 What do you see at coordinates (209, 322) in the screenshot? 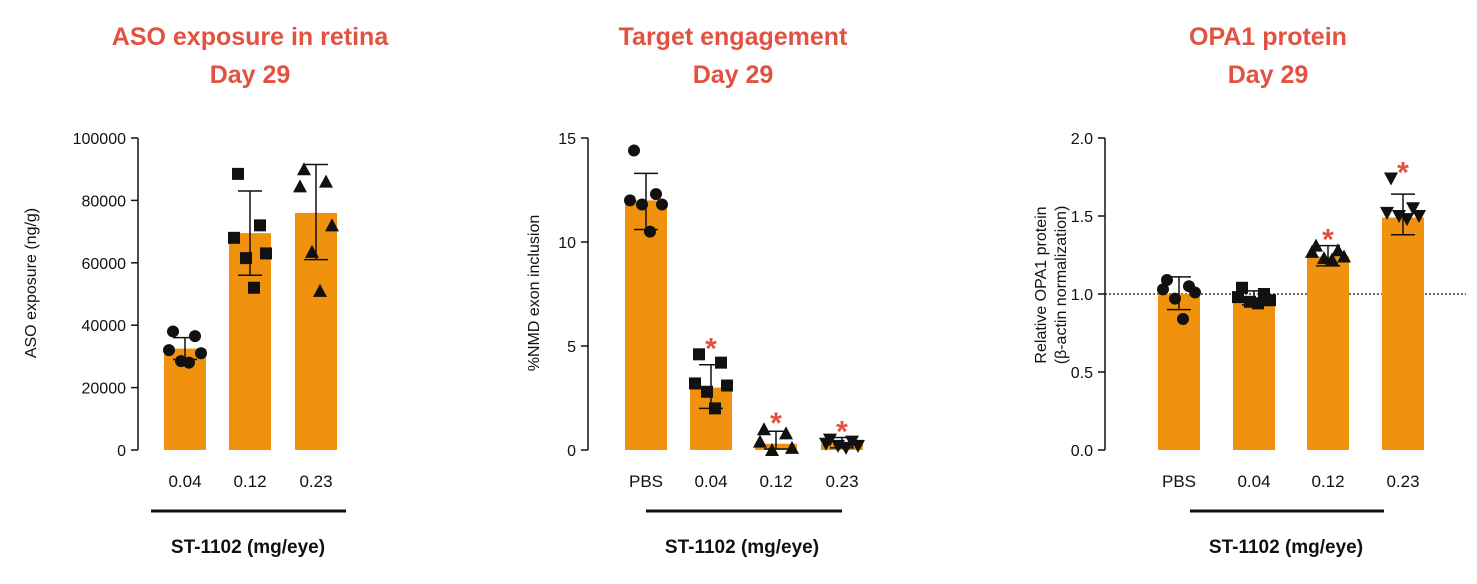
I see `chart-plot-area: 0 20000 40000 60000 80000 100000 0.04 0.12 0.23` at bounding box center [209, 322].